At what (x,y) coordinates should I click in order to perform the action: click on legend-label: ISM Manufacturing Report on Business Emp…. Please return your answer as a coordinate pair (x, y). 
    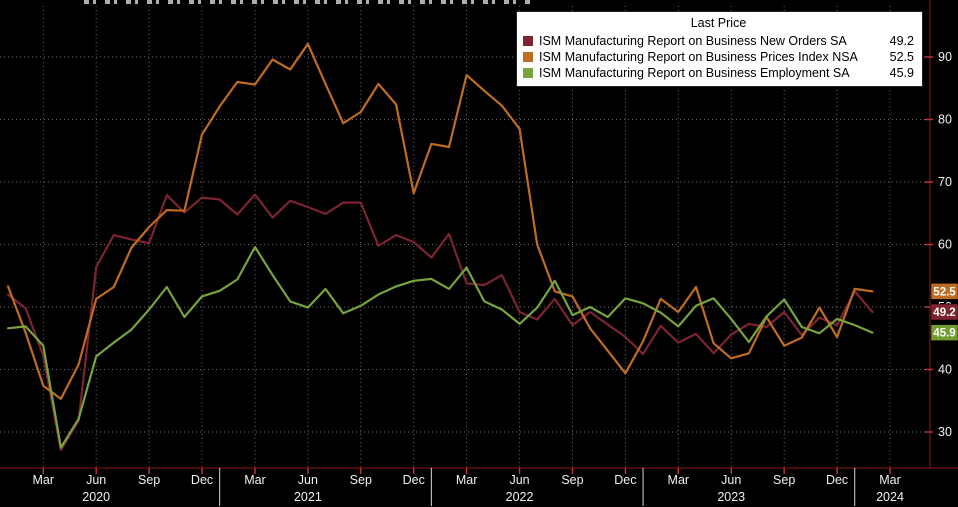
    Looking at the image, I should click on (694, 73).